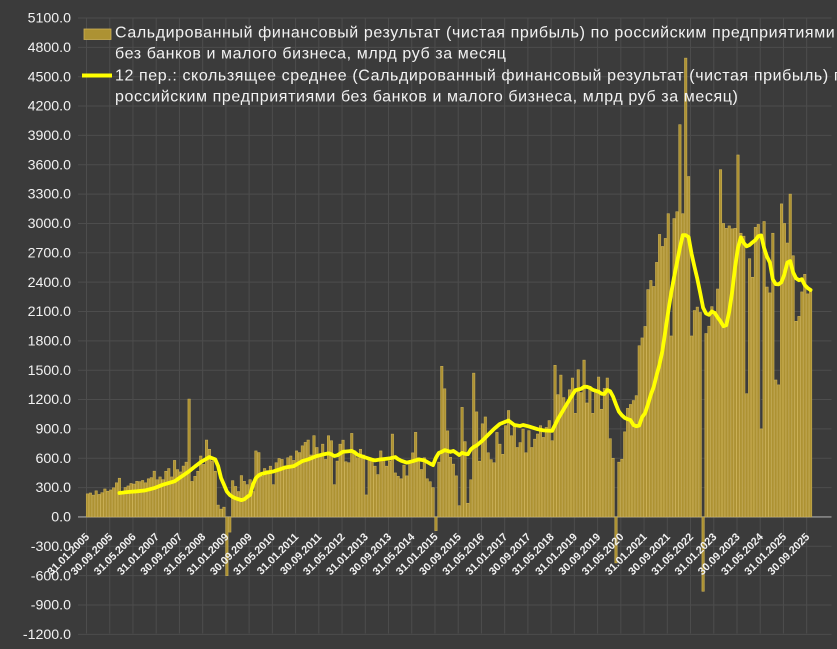  I want to click on svg-text: 2100.0, so click(50, 312).